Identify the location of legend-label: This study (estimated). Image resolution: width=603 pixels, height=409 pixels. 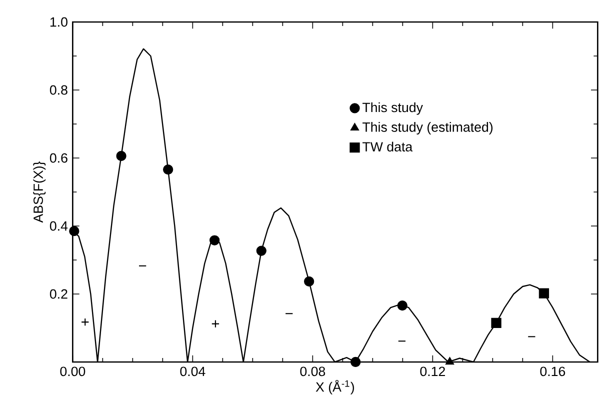
(427, 128).